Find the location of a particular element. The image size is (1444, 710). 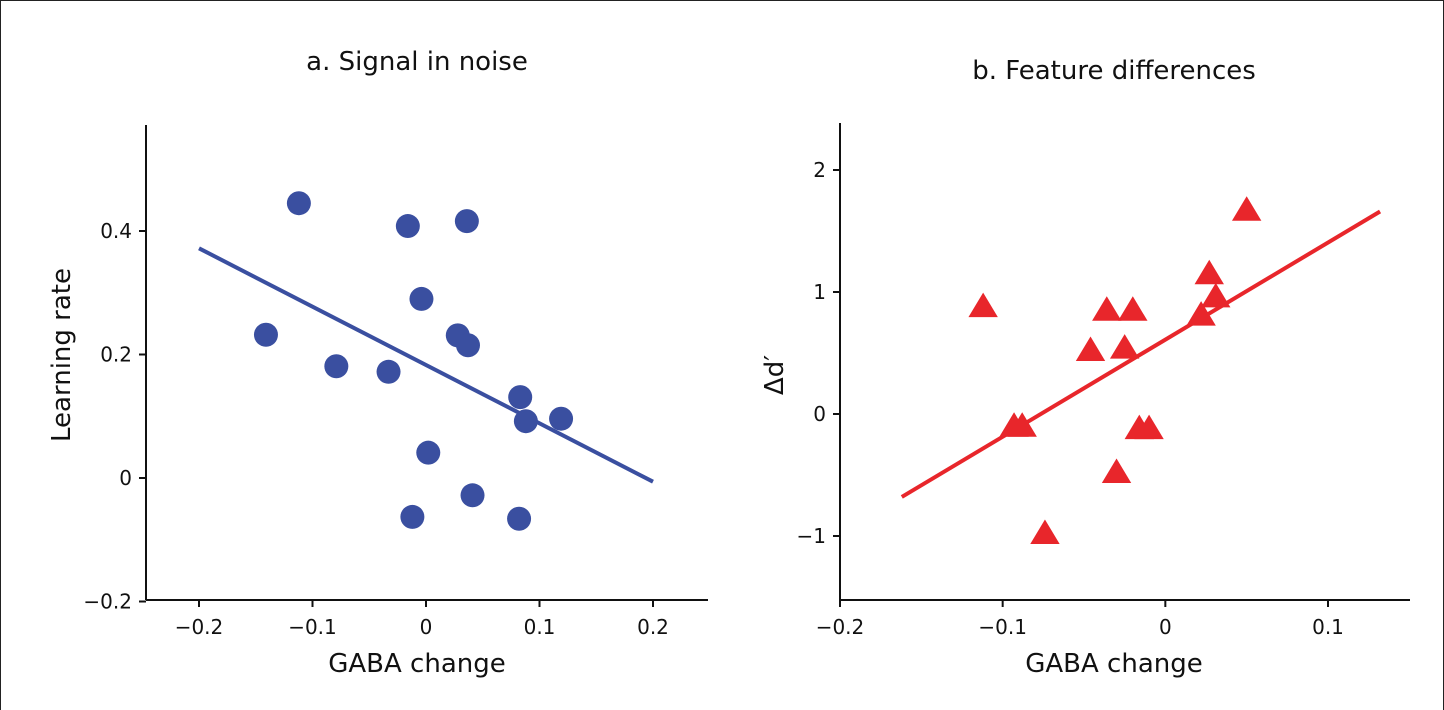

panel-a-ylabel: Learning rate is located at coordinates (62, 355).